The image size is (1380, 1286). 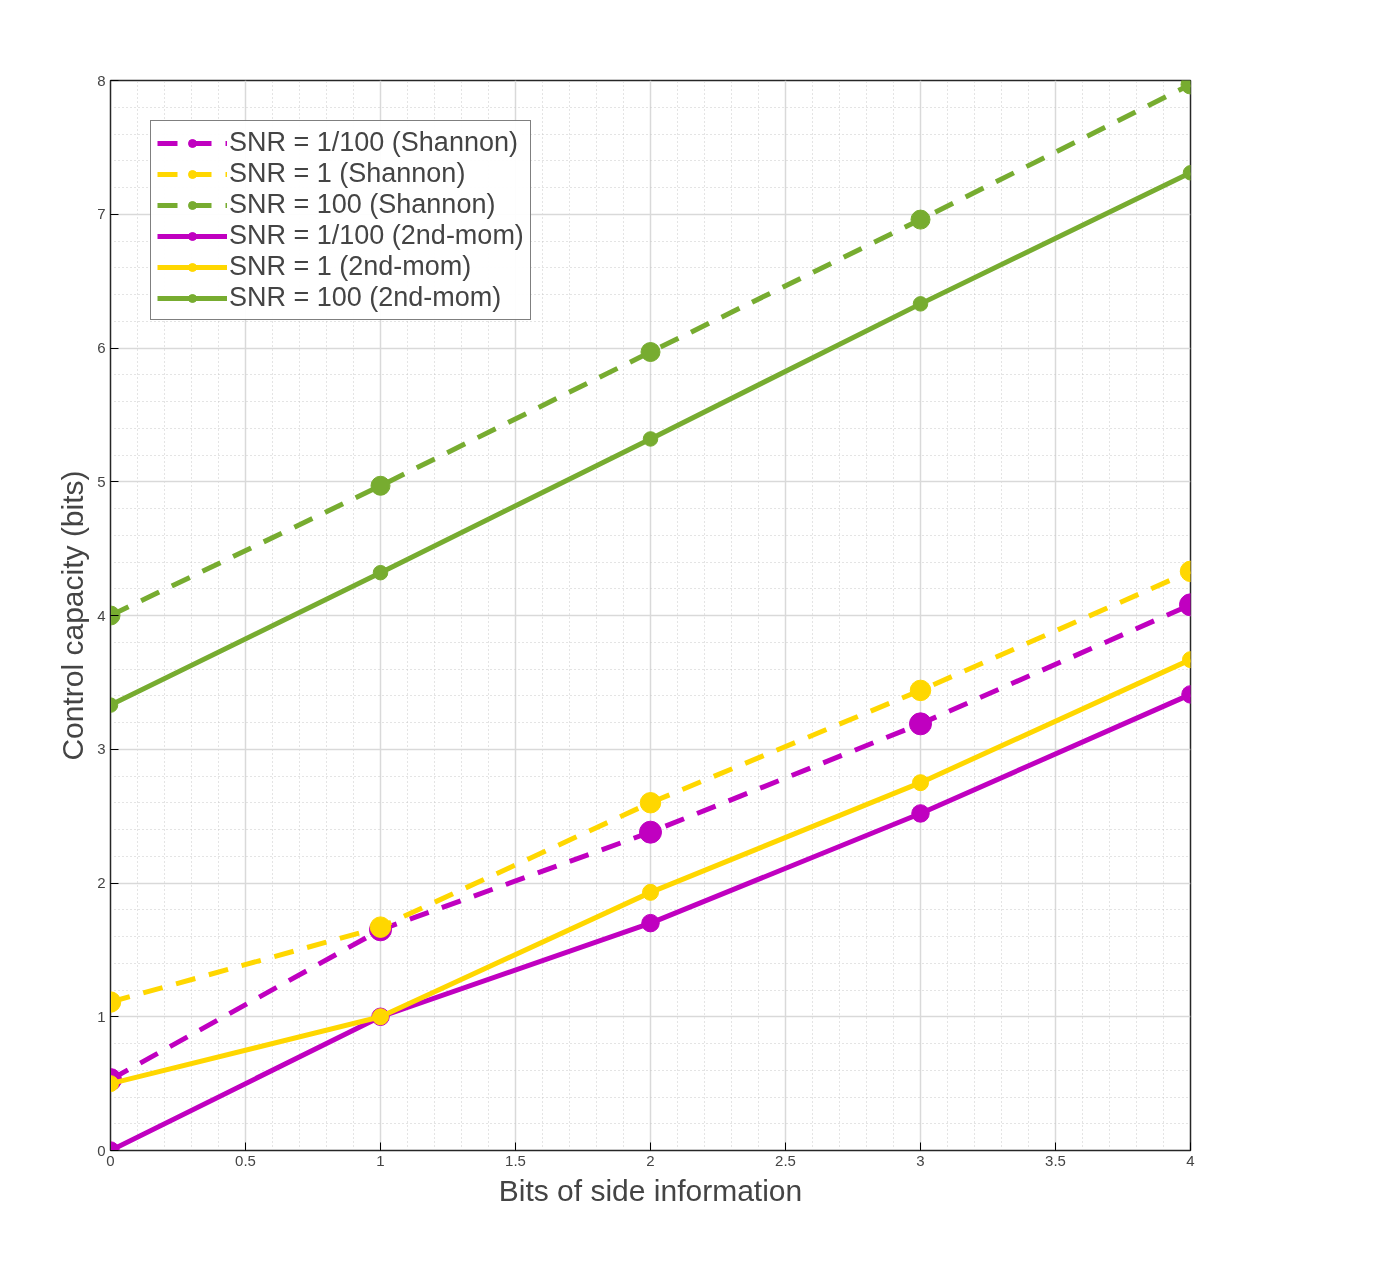 What do you see at coordinates (1190, 1160) in the screenshot?
I see `x-tick-label: 4` at bounding box center [1190, 1160].